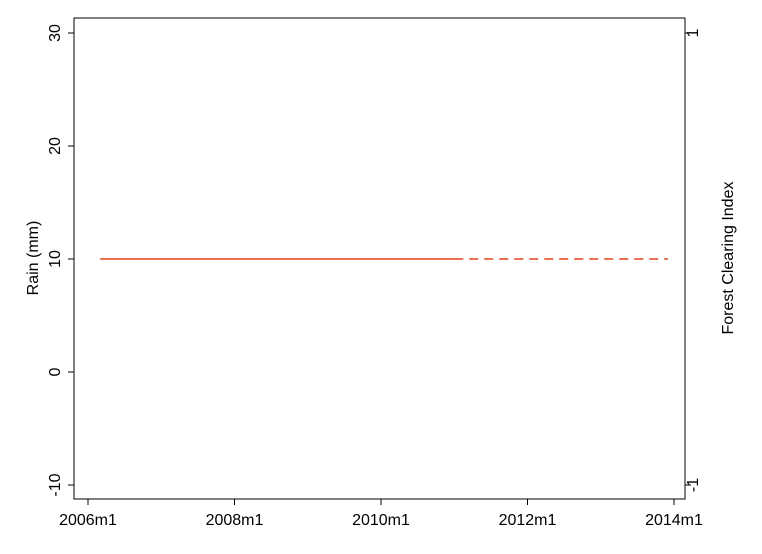 This screenshot has width=762, height=554. What do you see at coordinates (55, 146) in the screenshot?
I see `y-tick-label: 20` at bounding box center [55, 146].